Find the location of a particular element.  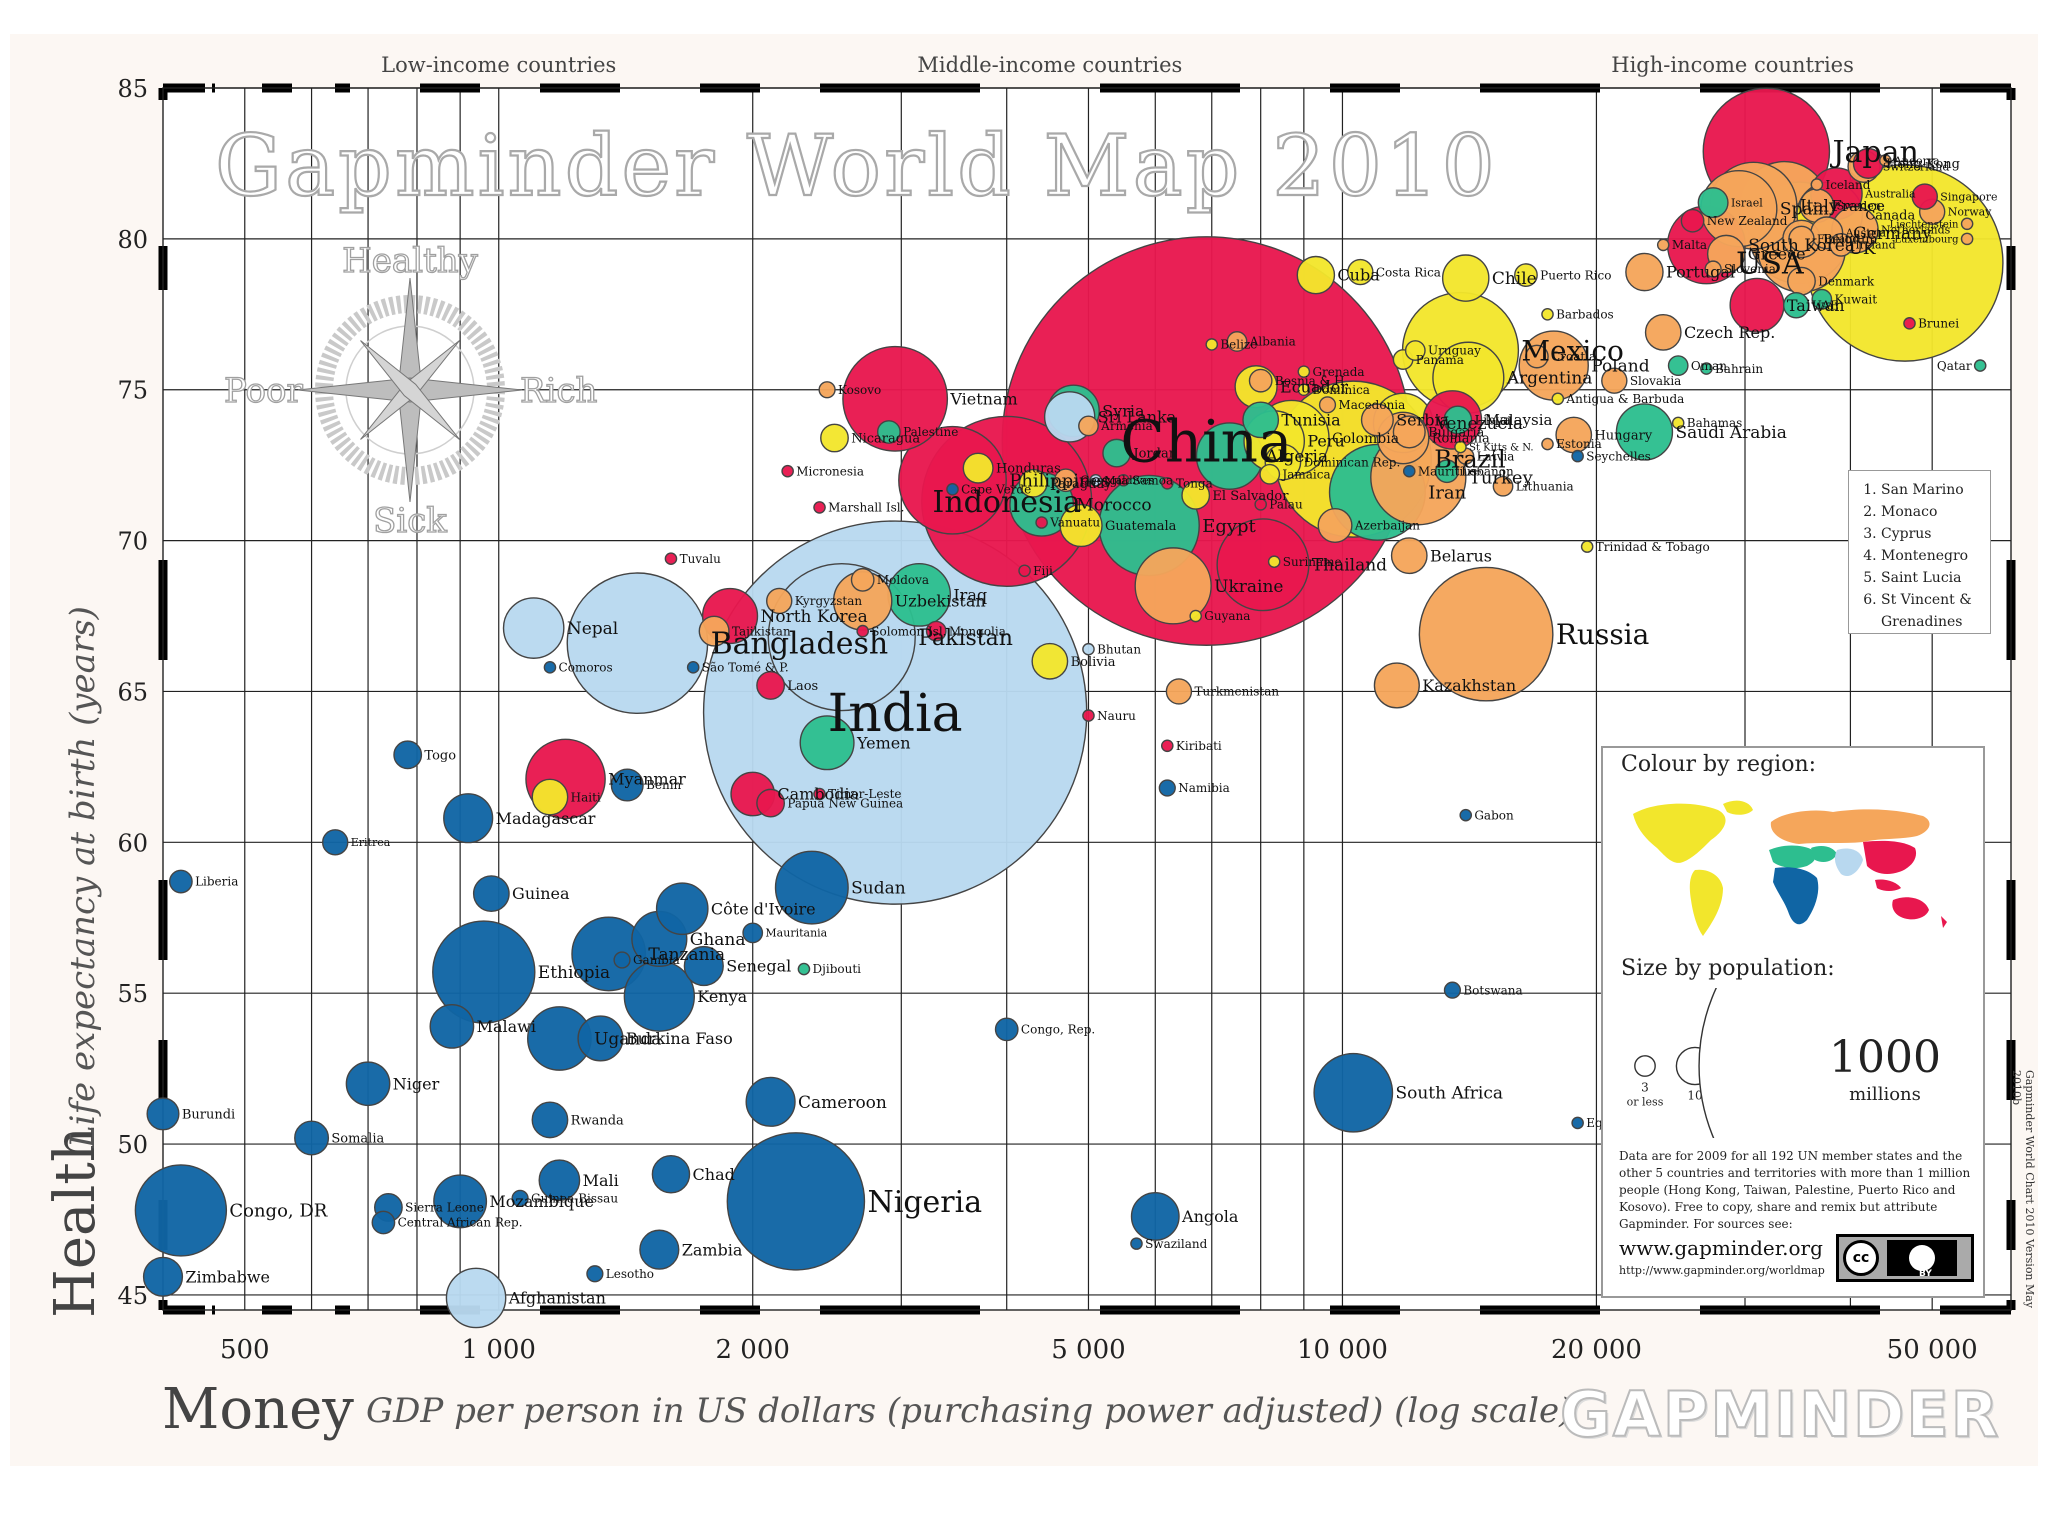

country-label: North Korea is located at coordinates (813, 617).